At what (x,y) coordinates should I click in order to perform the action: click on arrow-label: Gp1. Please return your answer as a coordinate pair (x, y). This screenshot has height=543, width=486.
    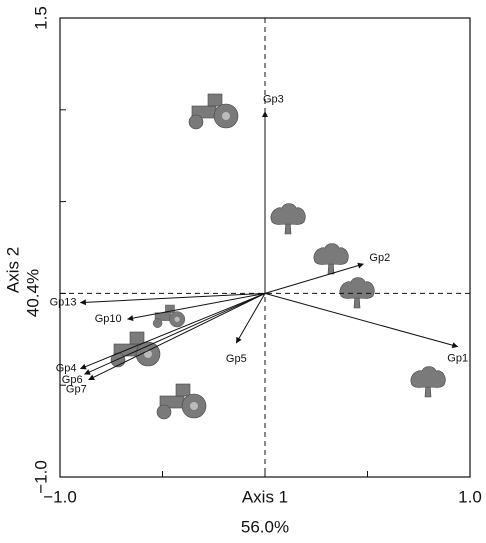
    Looking at the image, I should click on (457, 359).